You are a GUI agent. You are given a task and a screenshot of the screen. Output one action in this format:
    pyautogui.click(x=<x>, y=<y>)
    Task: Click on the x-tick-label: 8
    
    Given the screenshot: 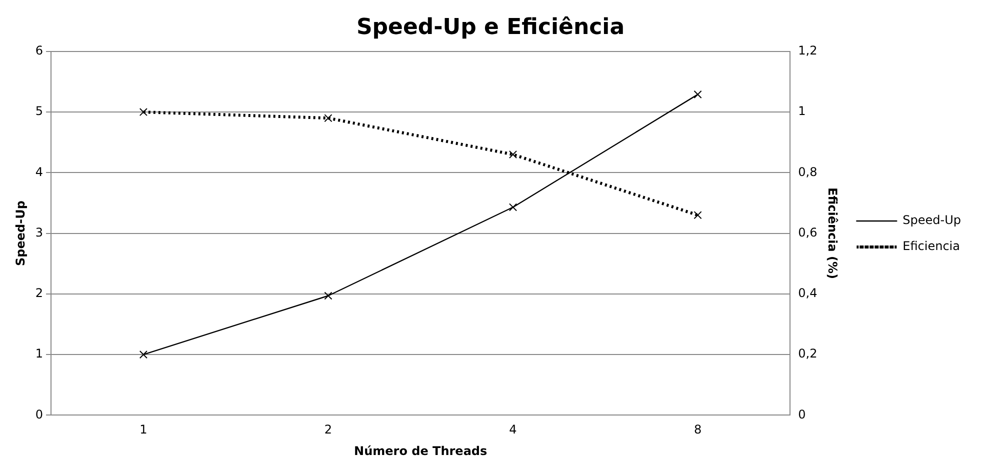 What is the action you would take?
    pyautogui.click(x=698, y=429)
    